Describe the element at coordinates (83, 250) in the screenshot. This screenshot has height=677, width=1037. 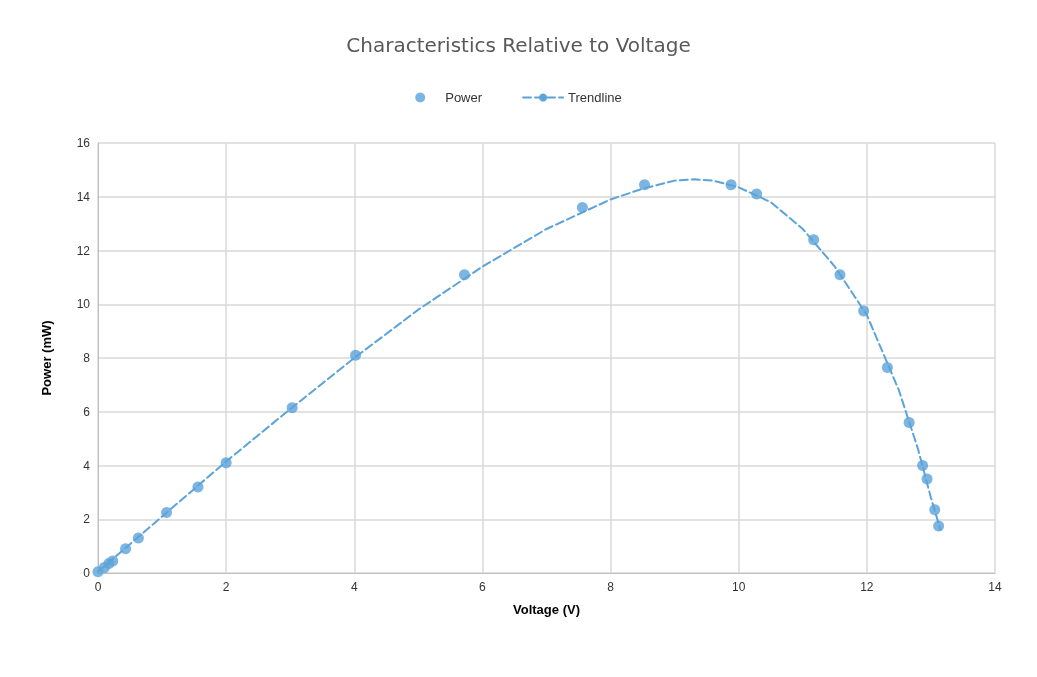
I see `y-tick-label: 12` at that location.